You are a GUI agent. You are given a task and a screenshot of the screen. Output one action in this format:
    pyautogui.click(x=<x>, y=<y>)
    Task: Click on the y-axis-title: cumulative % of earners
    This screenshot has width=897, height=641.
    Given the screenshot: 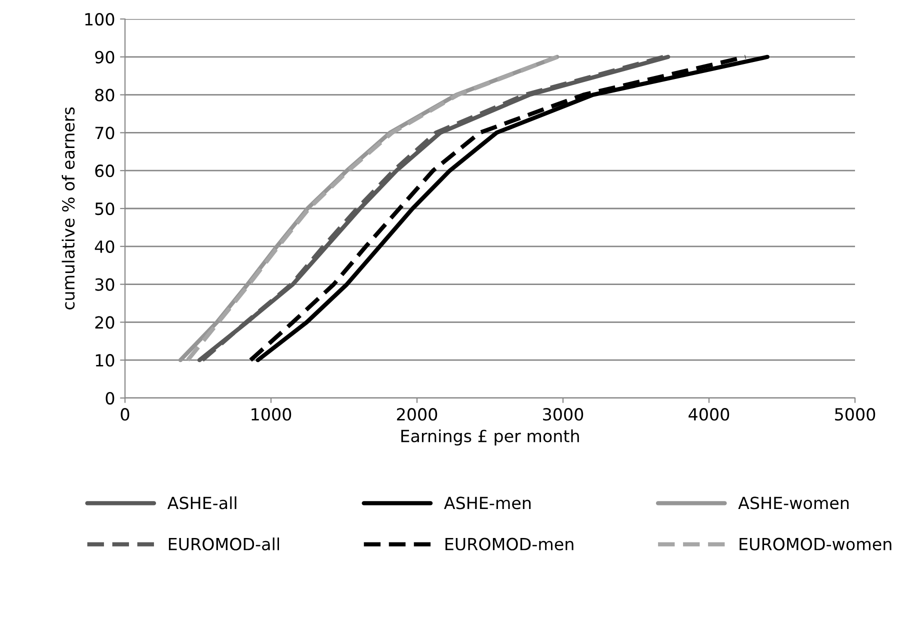 What is the action you would take?
    pyautogui.click(x=68, y=208)
    